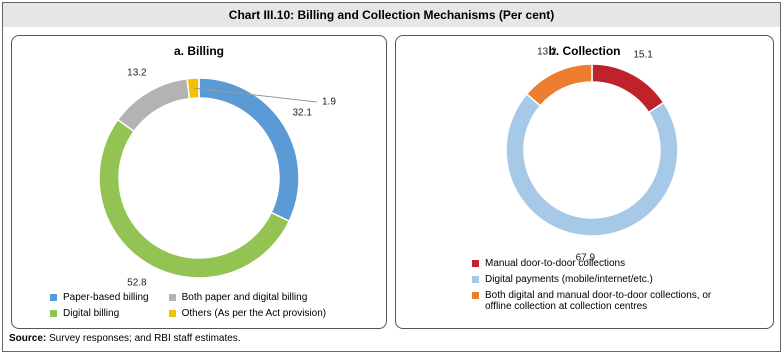 The height and width of the screenshot is (354, 781). Describe the element at coordinates (106, 297) in the screenshot. I see `legend-label: Paper-based billing` at that location.